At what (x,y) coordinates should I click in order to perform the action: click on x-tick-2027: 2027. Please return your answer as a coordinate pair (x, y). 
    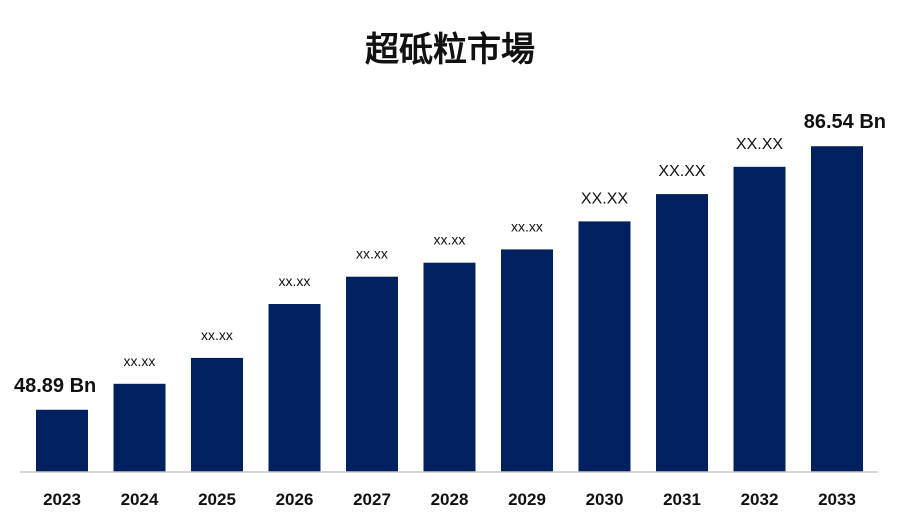
    Looking at the image, I should click on (372, 499).